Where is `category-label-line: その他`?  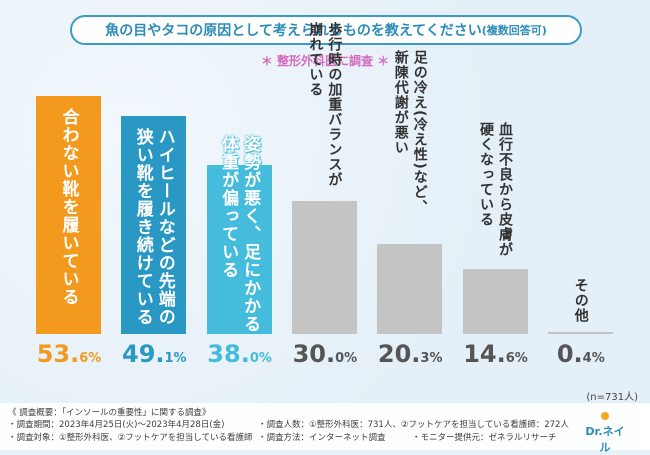
category-label-line: その他 is located at coordinates (580, 300).